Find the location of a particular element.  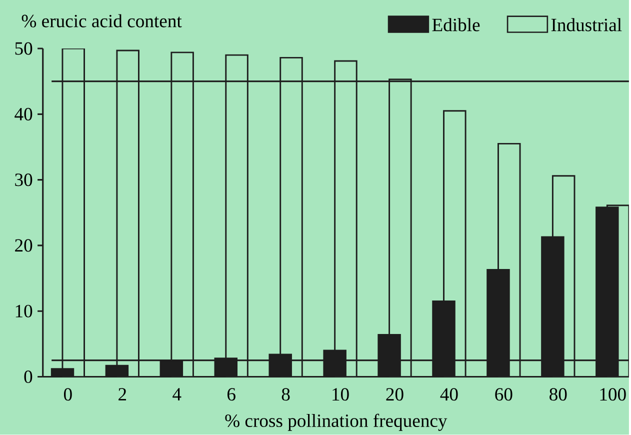

x-tick-label: 6 is located at coordinates (231, 394).